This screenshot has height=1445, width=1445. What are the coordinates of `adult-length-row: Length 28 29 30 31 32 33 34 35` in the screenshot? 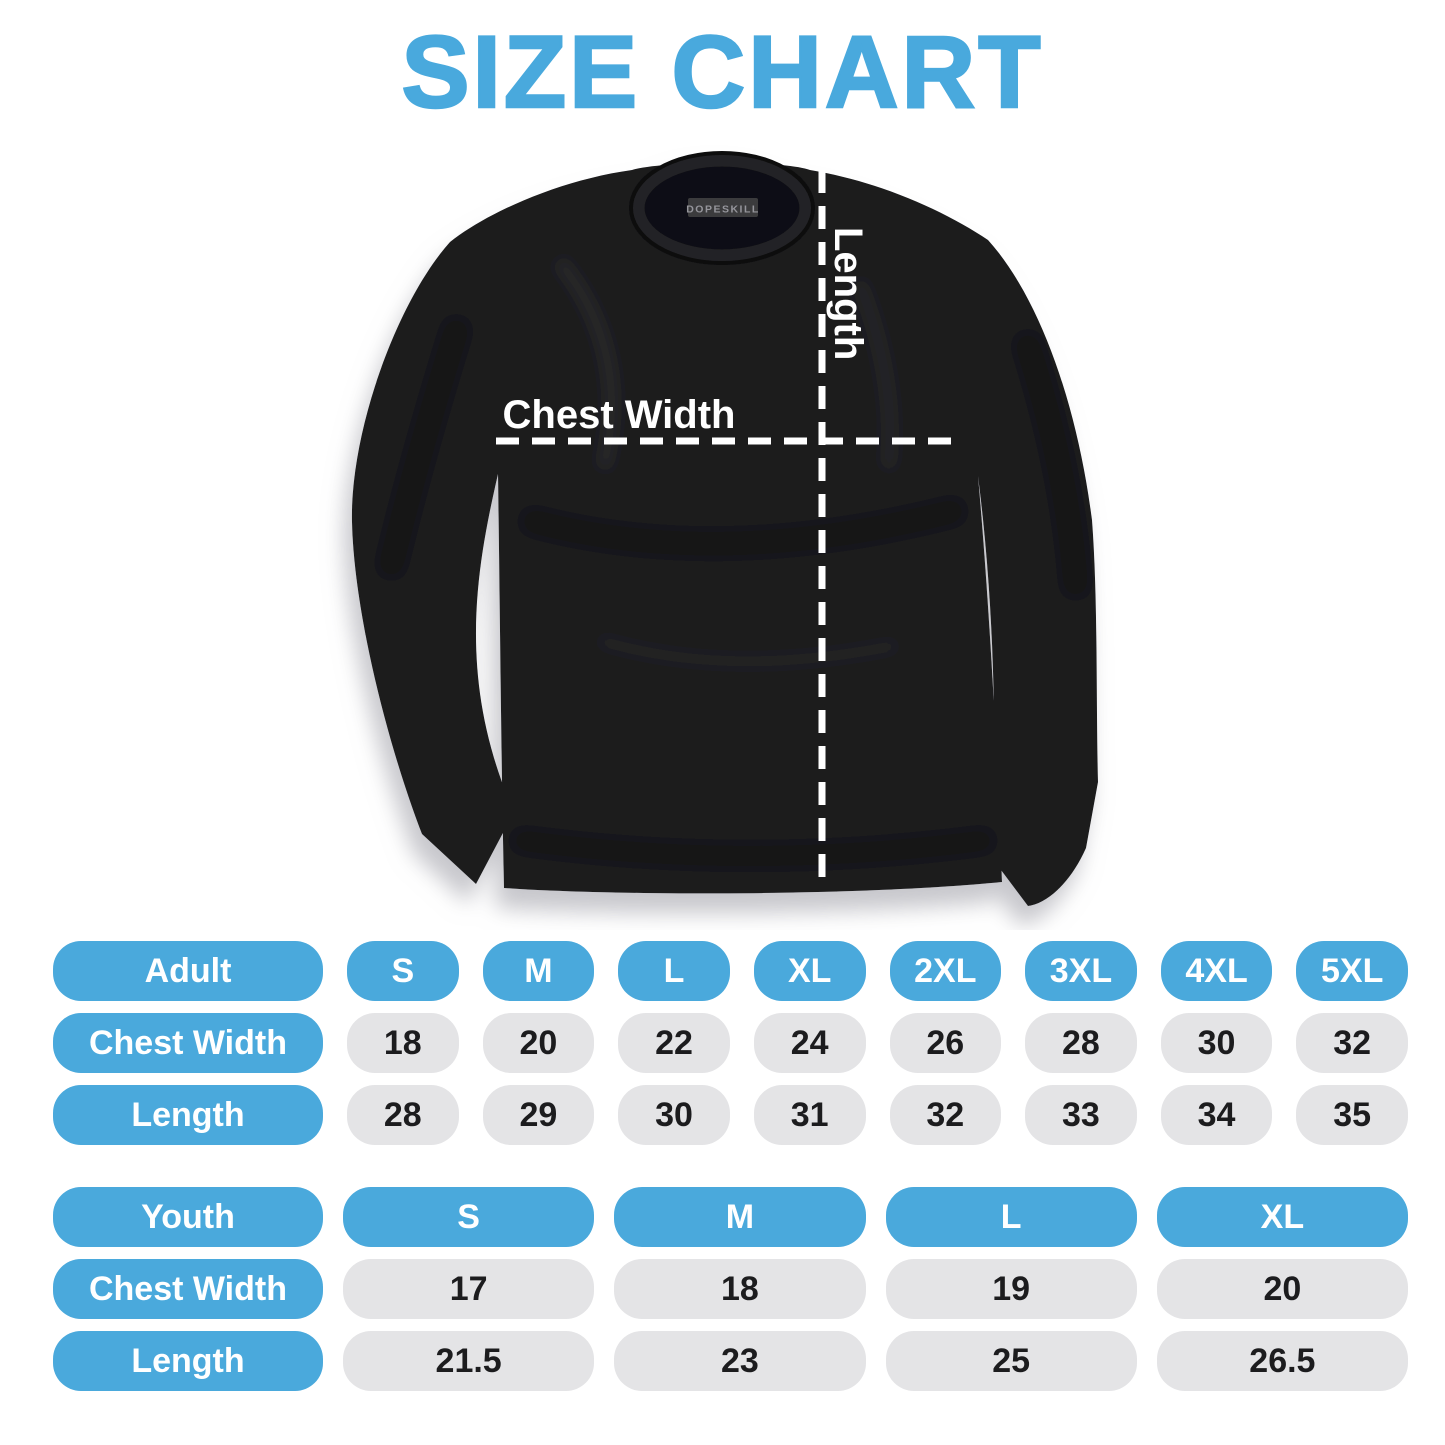 It's located at (730, 1115).